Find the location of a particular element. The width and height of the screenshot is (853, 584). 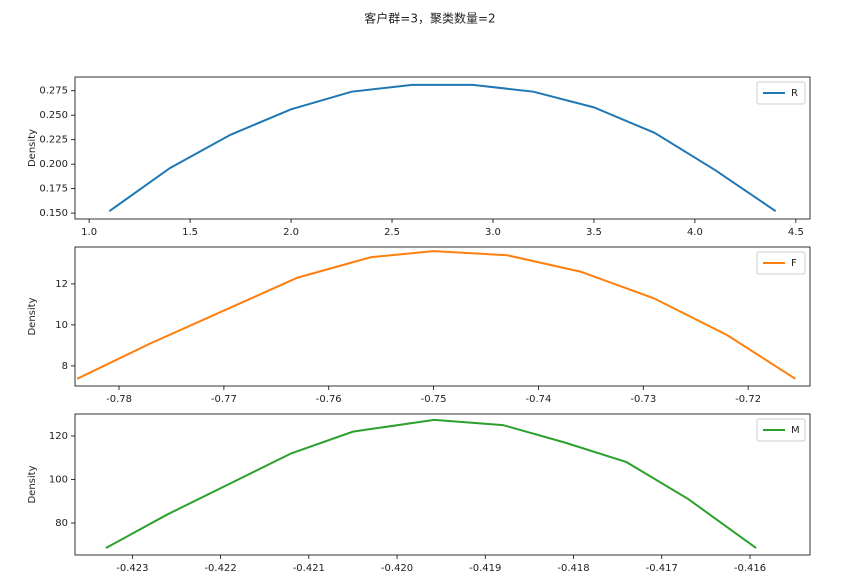

x-tick-label: 2.5 is located at coordinates (392, 232).